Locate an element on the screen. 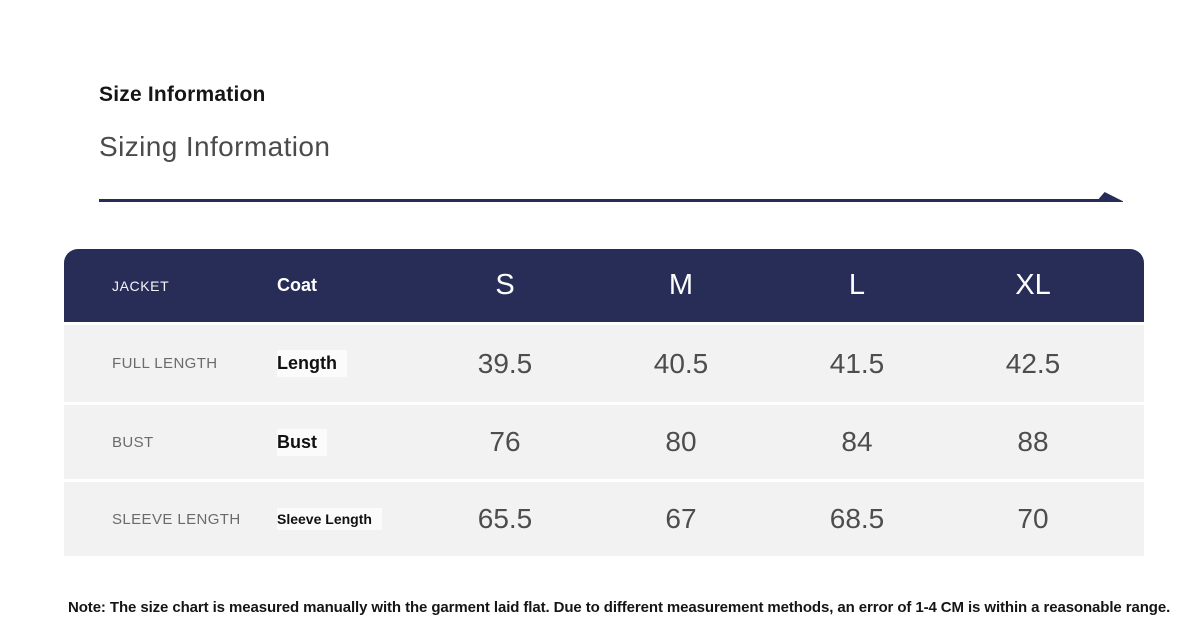  row-caps-label: FULL LENGTH is located at coordinates (165, 363).